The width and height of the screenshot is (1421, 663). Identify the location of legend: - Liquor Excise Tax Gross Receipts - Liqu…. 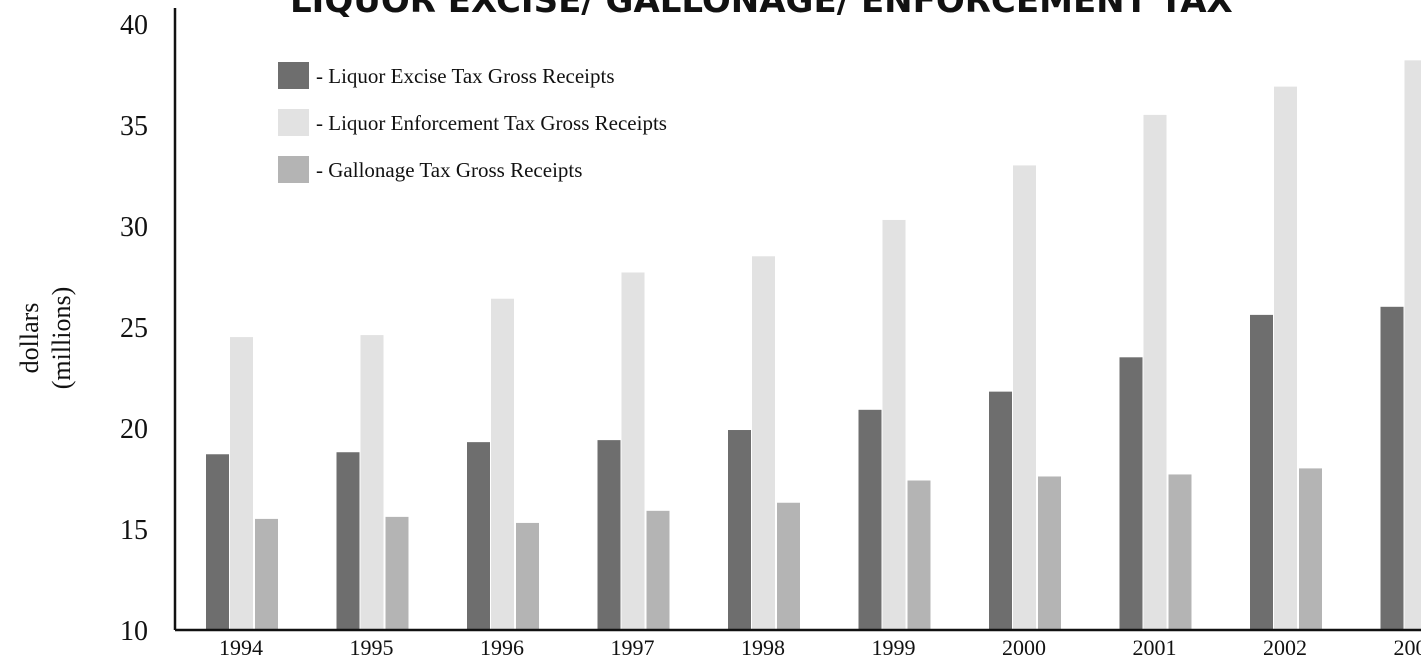
(472, 122).